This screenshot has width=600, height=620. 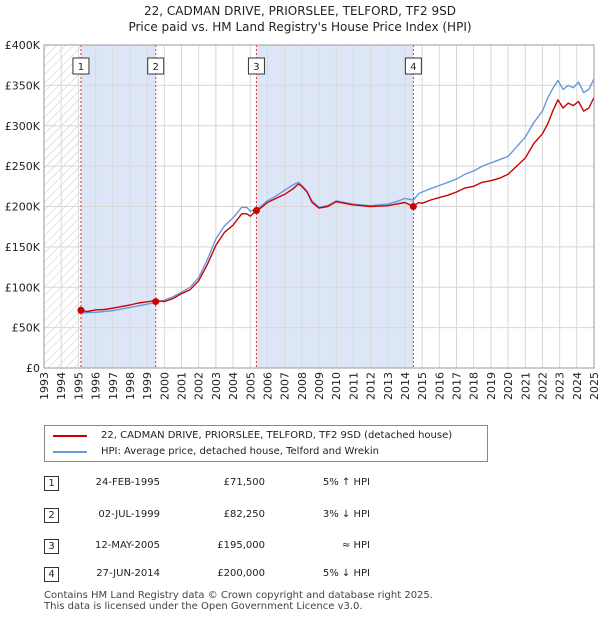 I want to click on sale-price: £195,000, so click(x=241, y=545).